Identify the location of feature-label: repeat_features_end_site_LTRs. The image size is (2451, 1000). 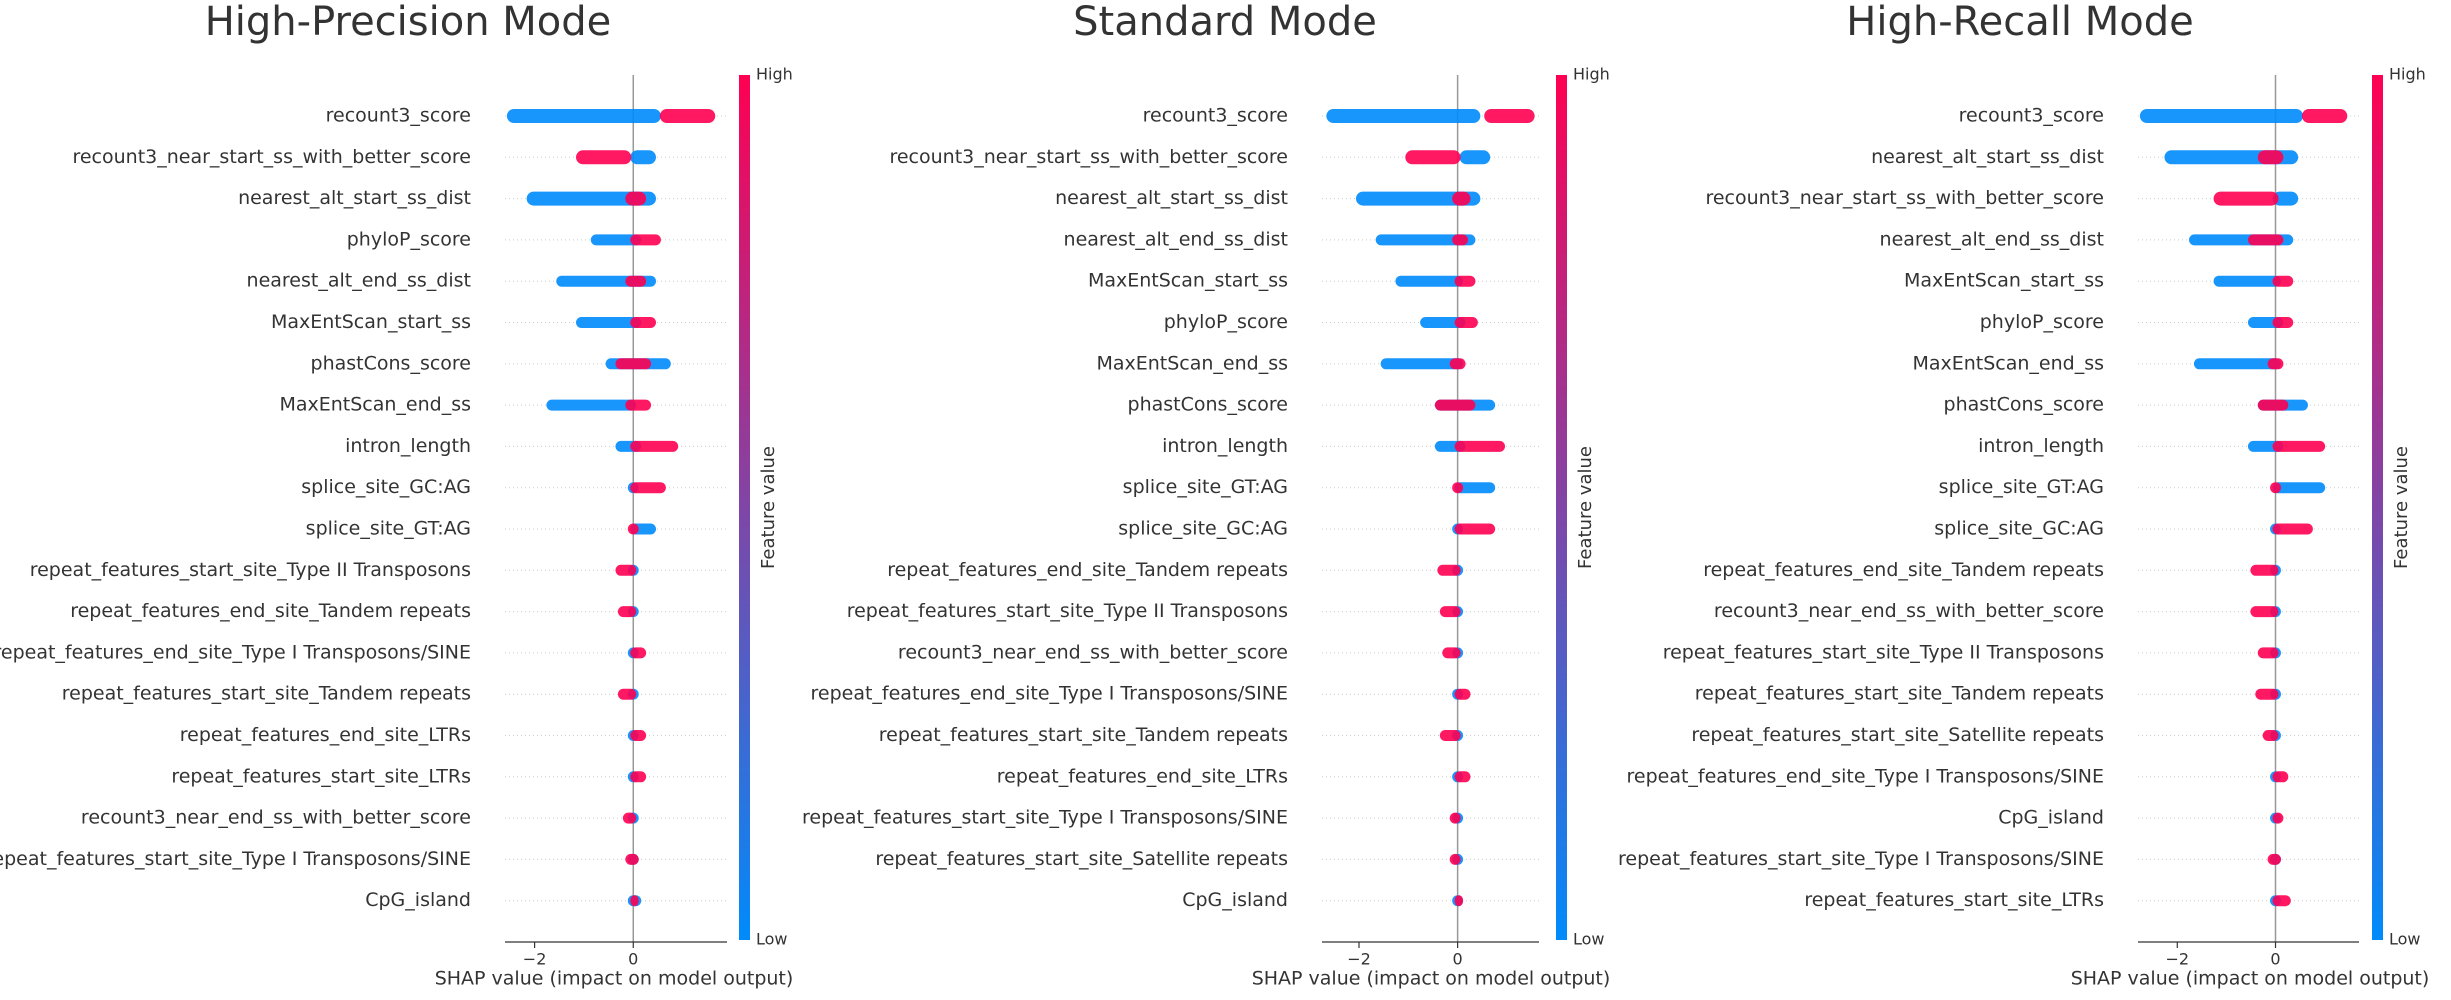
(325, 735).